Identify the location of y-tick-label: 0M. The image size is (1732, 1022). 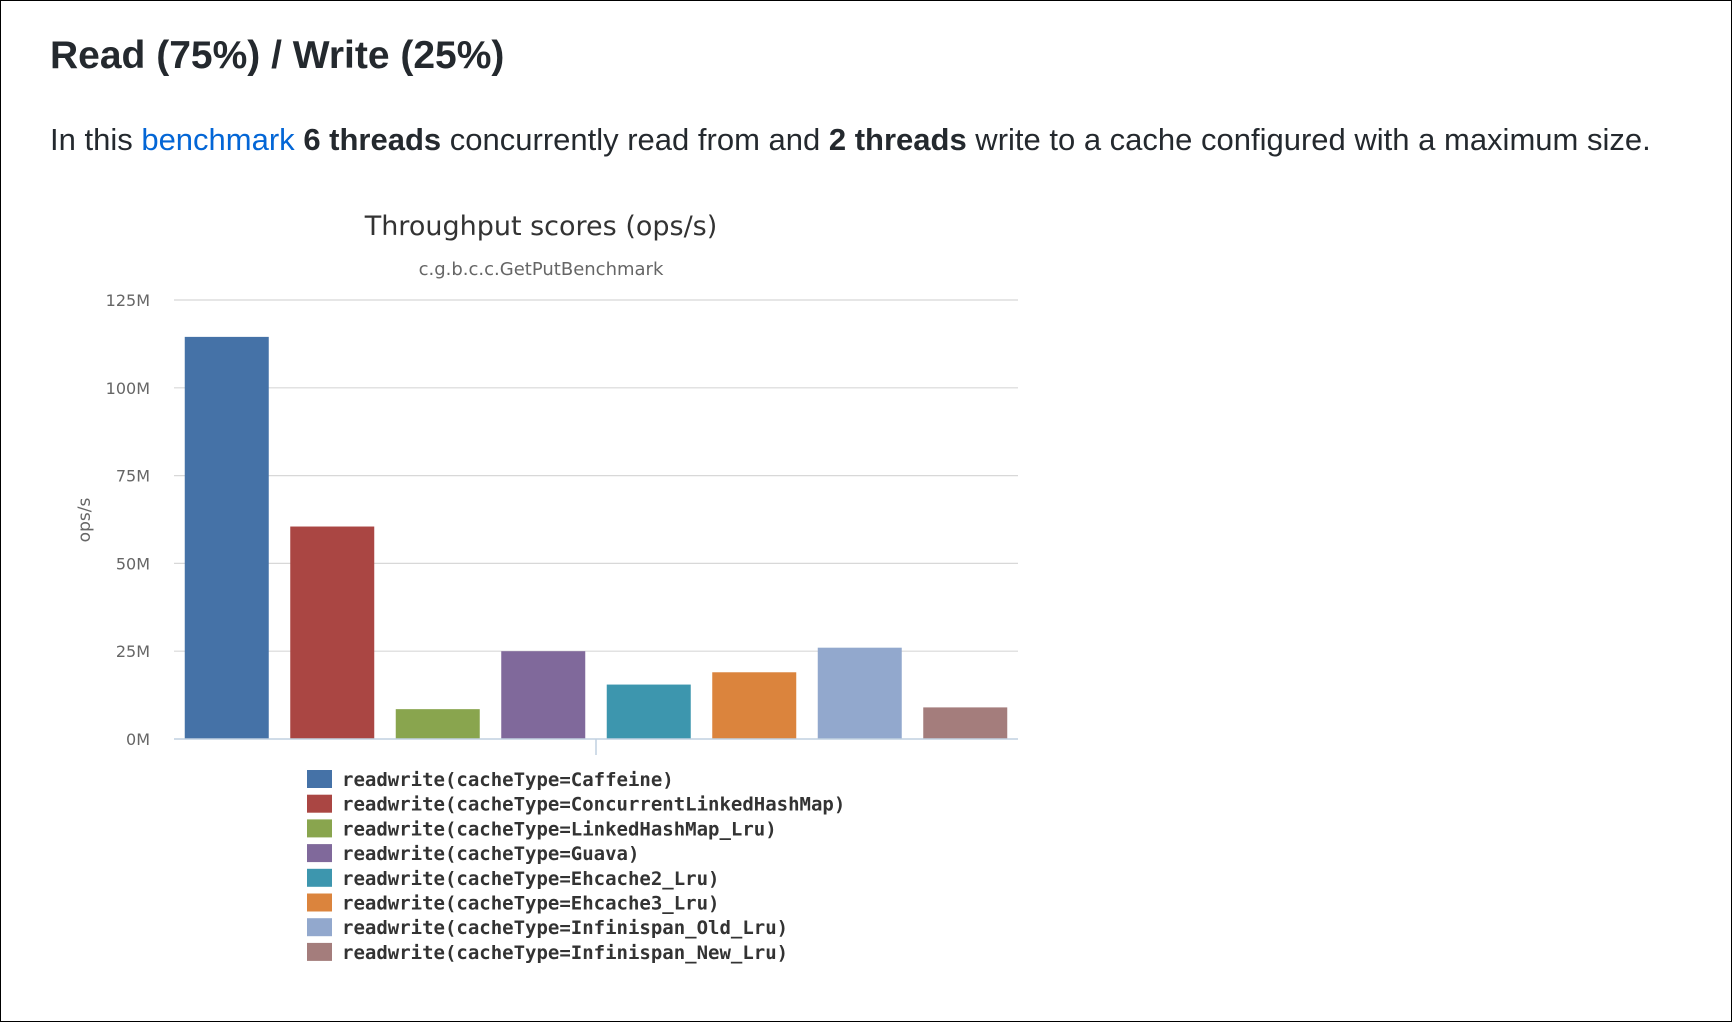
(138, 739).